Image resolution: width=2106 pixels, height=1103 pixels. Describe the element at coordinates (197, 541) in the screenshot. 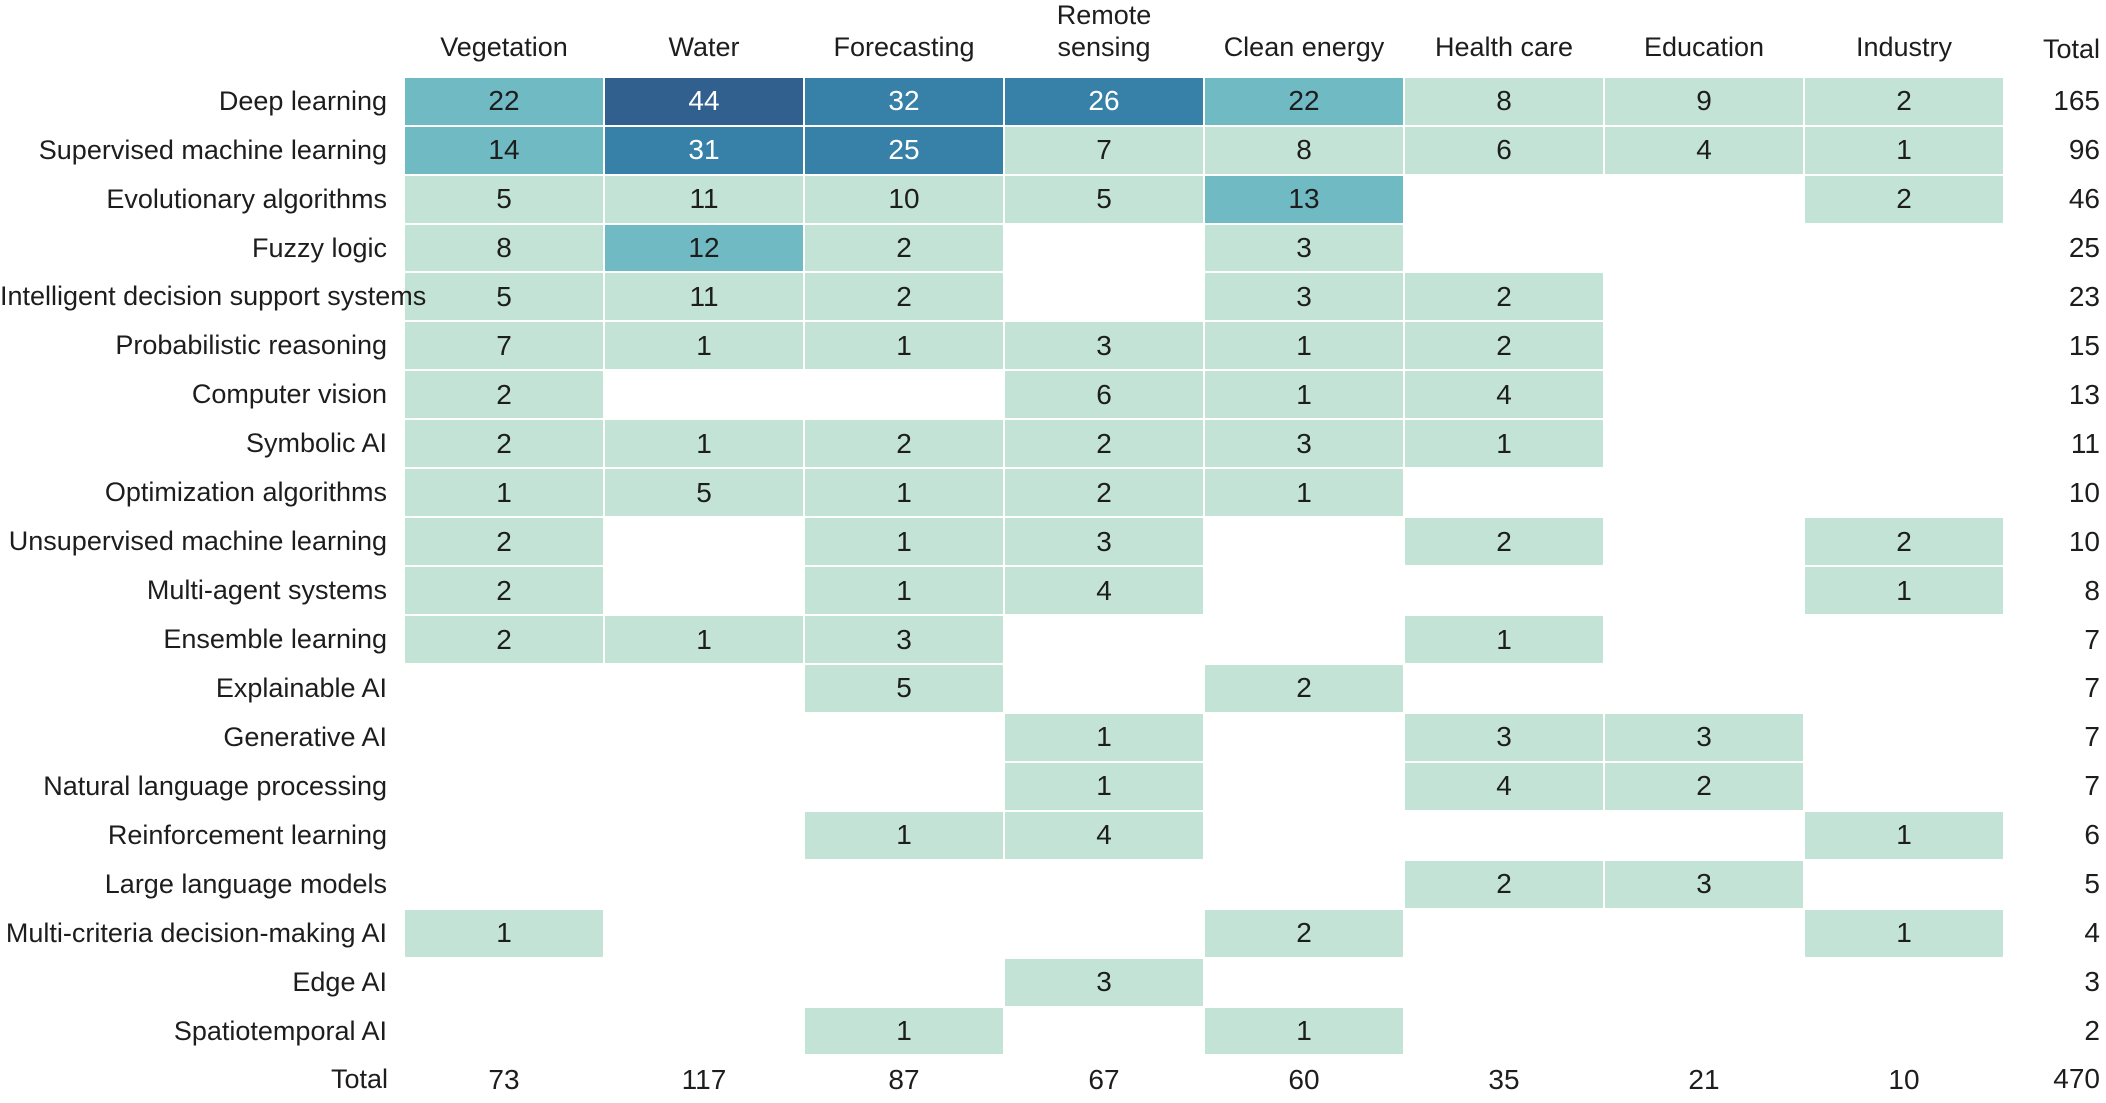

I see `row-label: Unsupervised machine learning` at that location.